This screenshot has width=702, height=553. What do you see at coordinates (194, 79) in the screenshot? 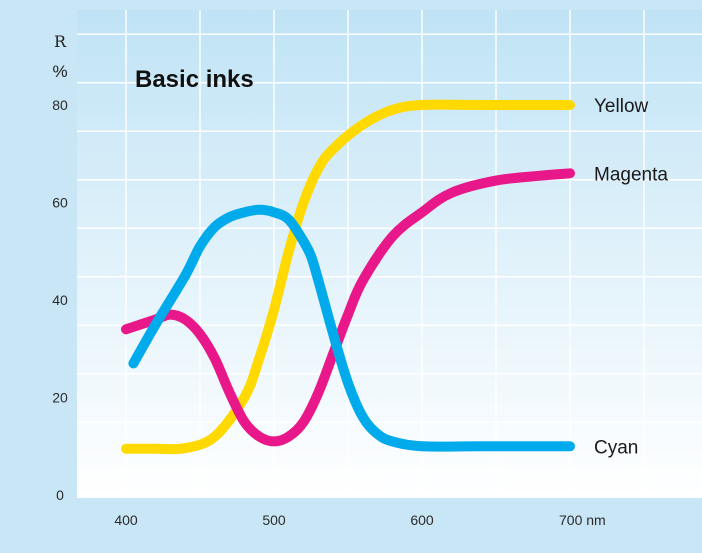
I see `chart-title: Basic inks` at bounding box center [194, 79].